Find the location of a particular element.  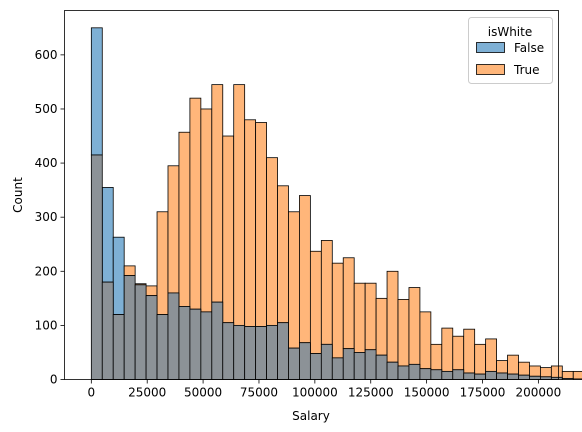

legend-title: isWhite is located at coordinates (510, 32).